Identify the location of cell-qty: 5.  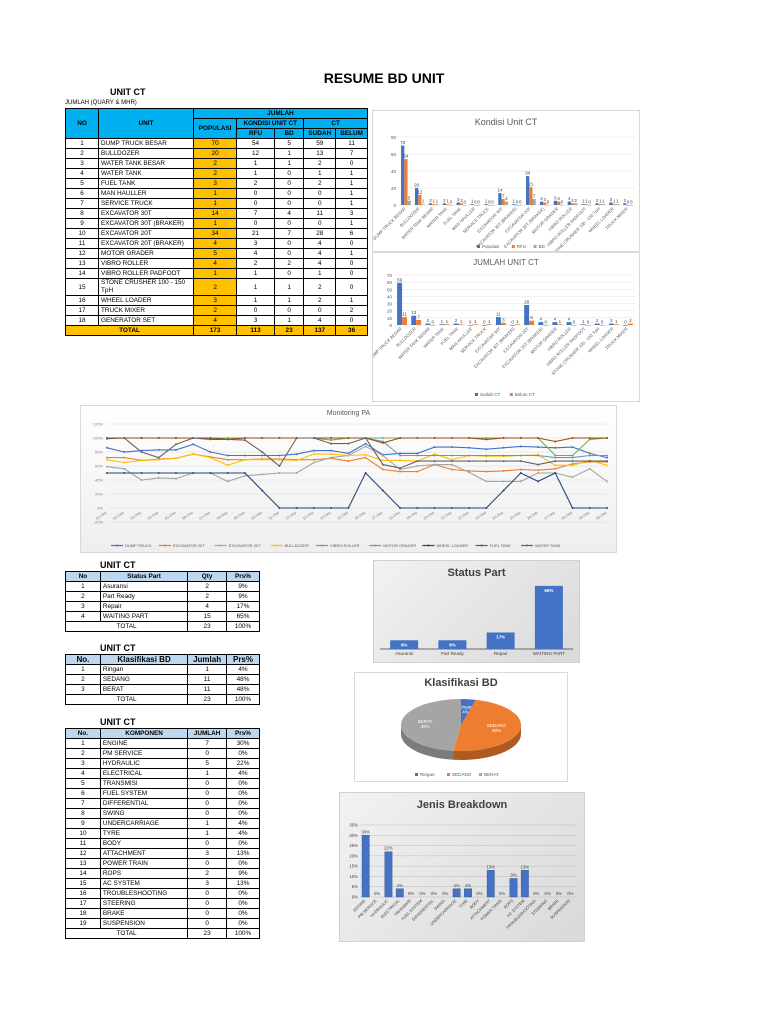
(207, 763).